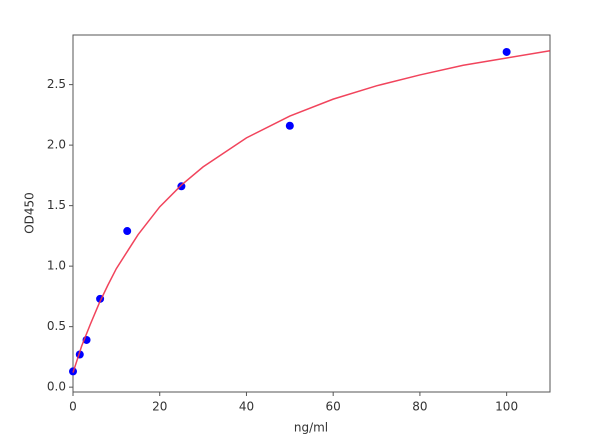 The image size is (600, 447). Describe the element at coordinates (333, 407) in the screenshot. I see `x-tick-label: 60` at that location.